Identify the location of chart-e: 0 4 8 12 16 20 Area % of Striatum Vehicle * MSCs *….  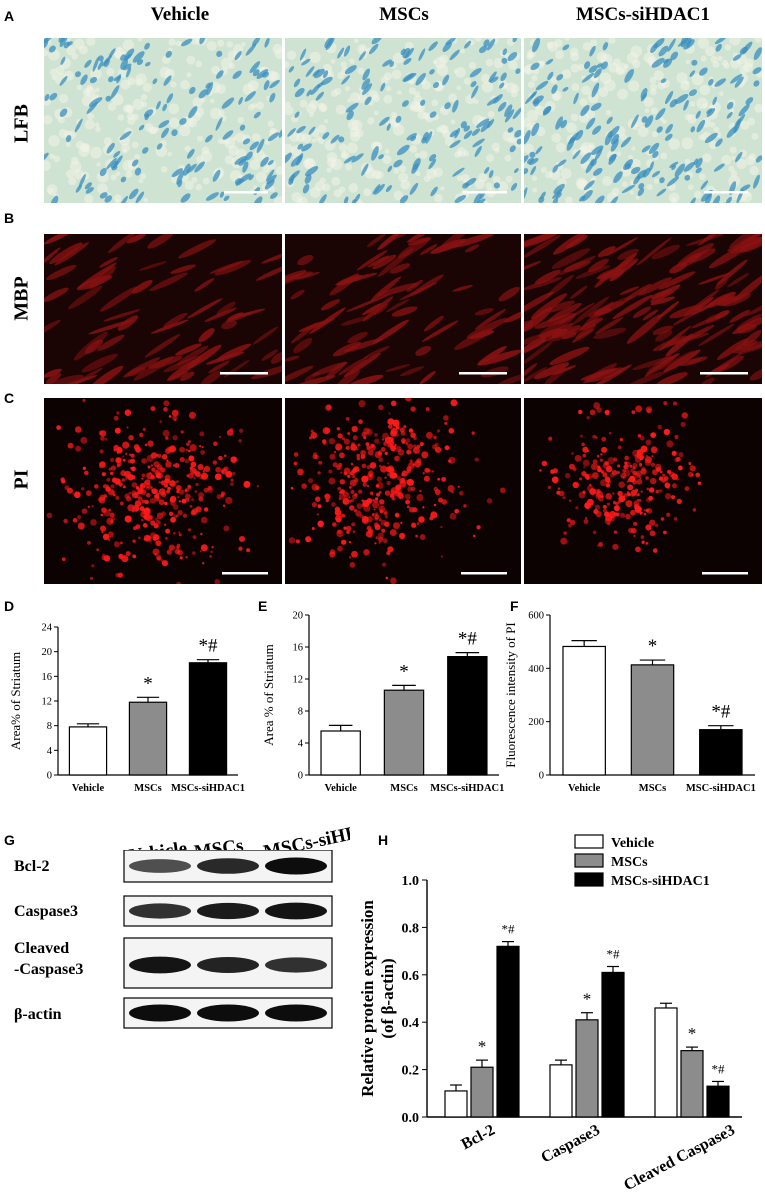
(382, 703).